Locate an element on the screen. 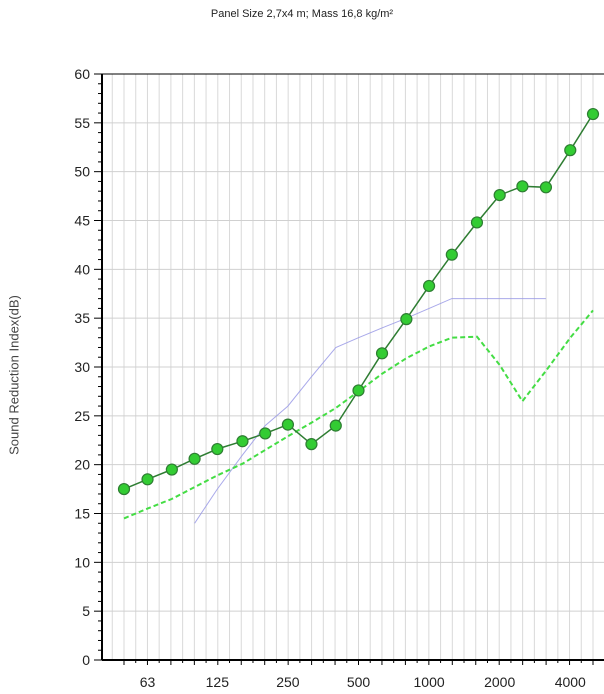  y-tick-label: 40 is located at coordinates (82, 269).